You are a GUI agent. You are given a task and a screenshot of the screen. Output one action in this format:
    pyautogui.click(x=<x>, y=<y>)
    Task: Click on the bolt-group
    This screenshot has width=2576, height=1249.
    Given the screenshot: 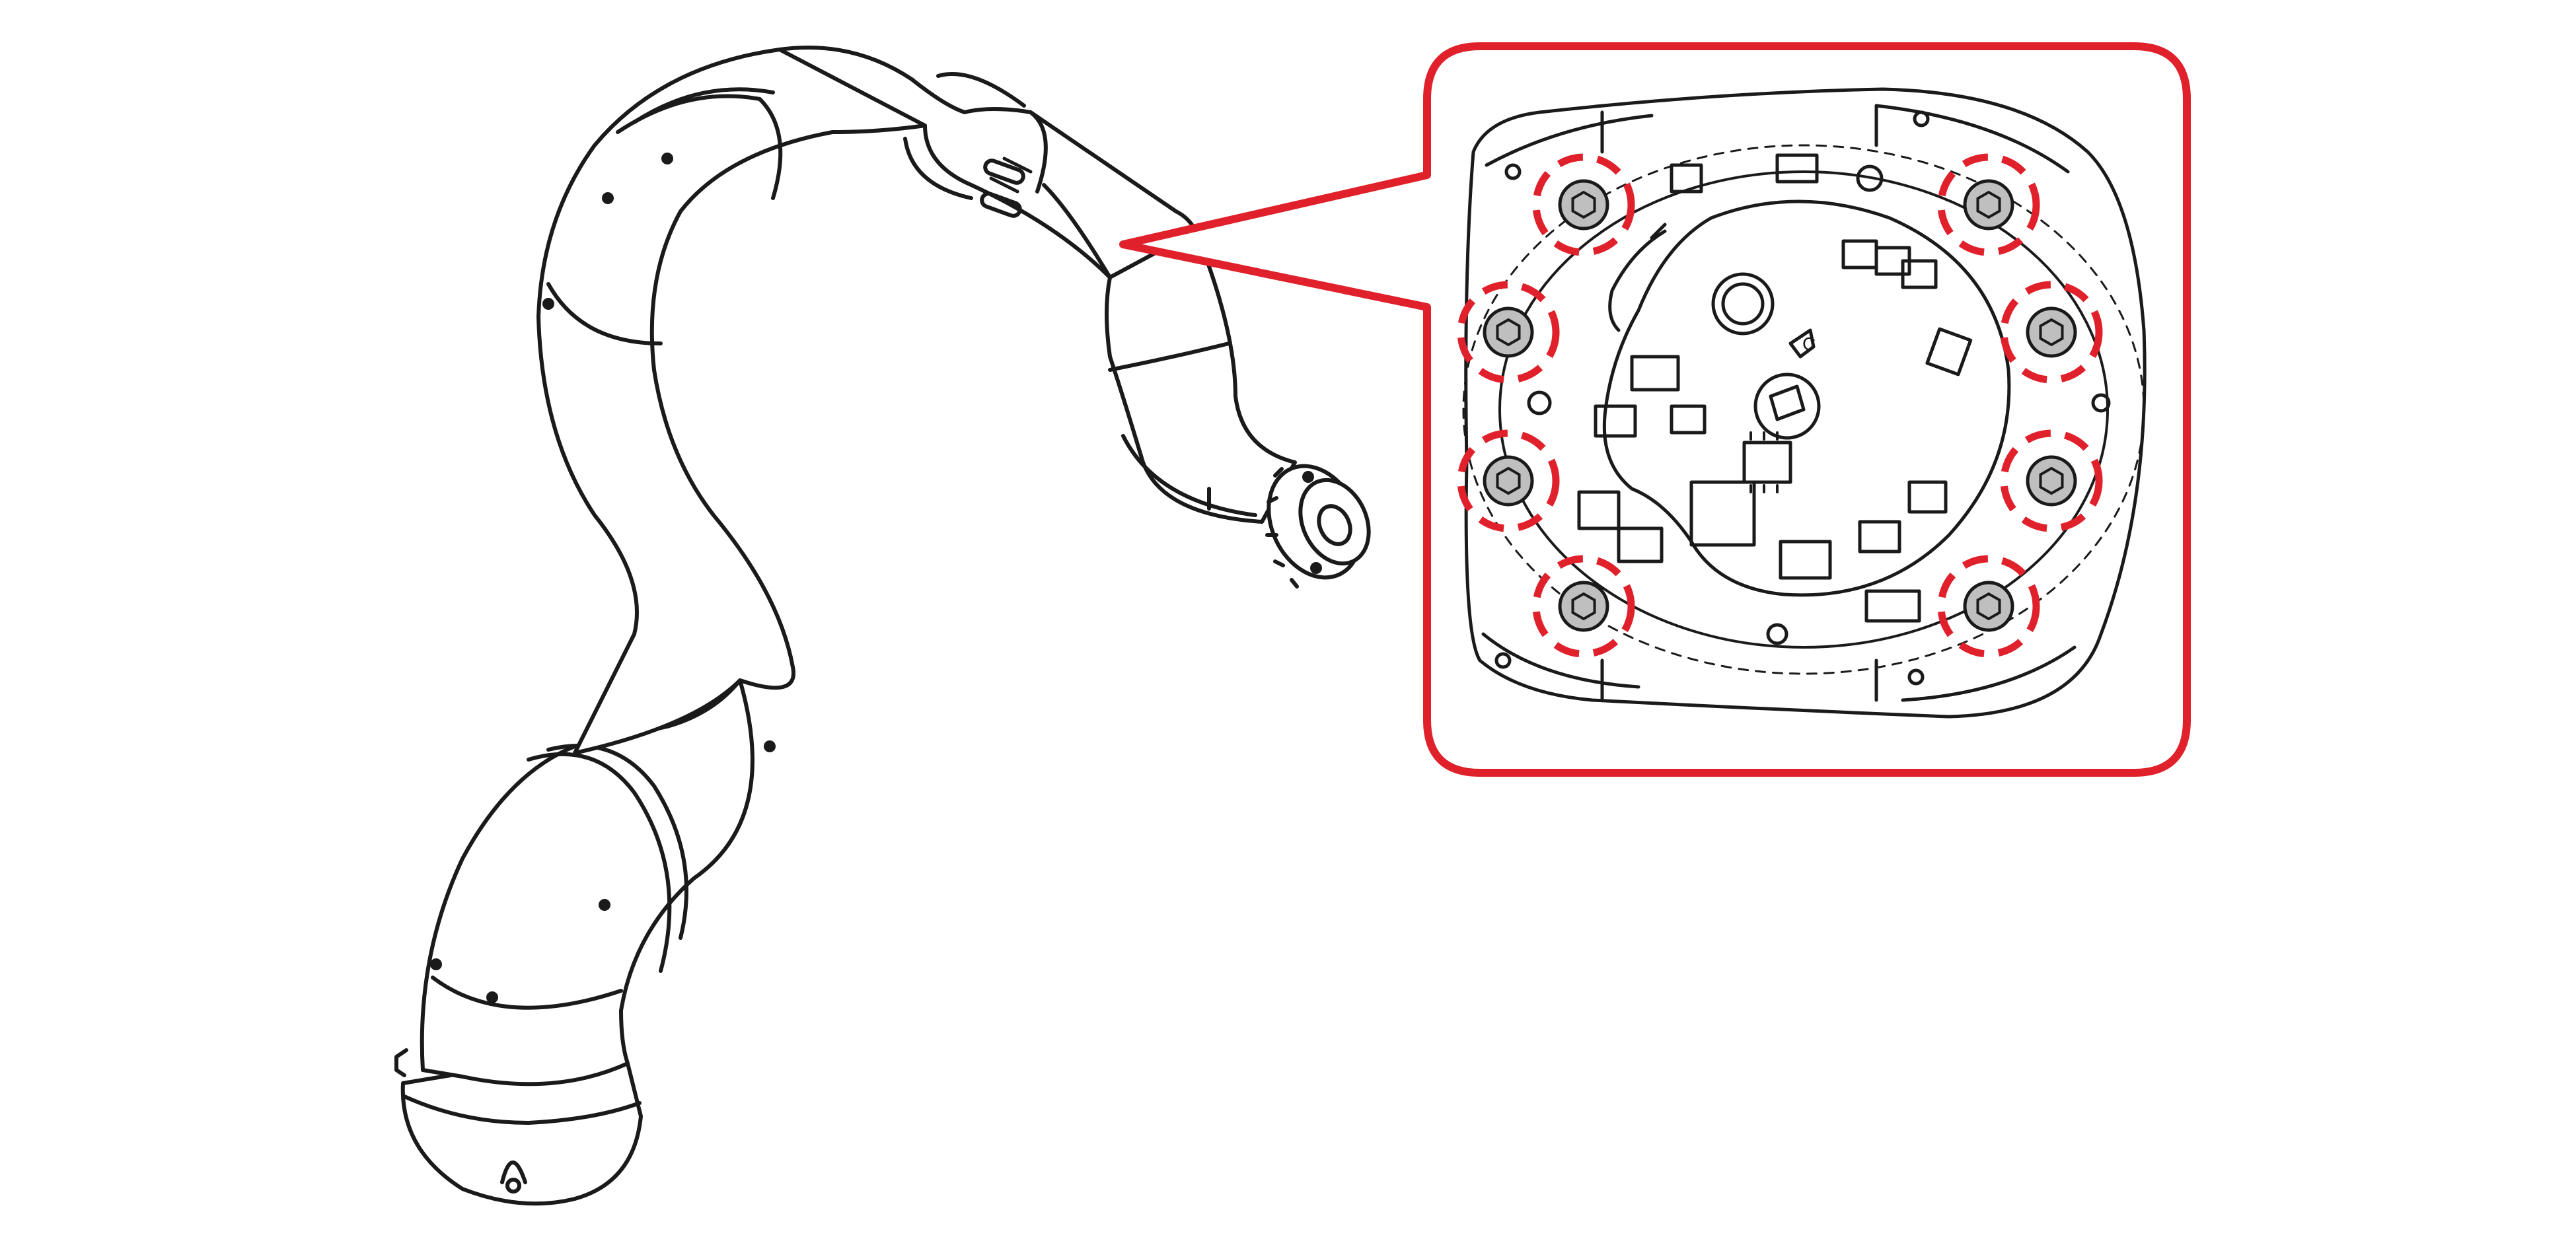 What is the action you would take?
    pyautogui.click(x=1780, y=405)
    